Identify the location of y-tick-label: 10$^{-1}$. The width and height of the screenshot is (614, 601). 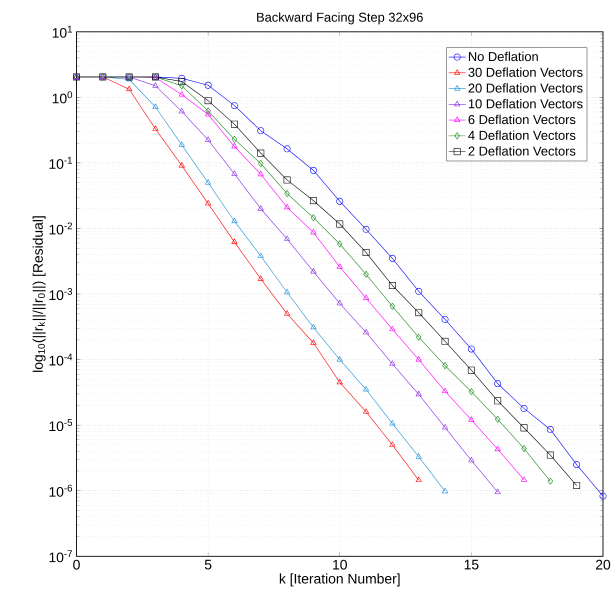
(61, 162).